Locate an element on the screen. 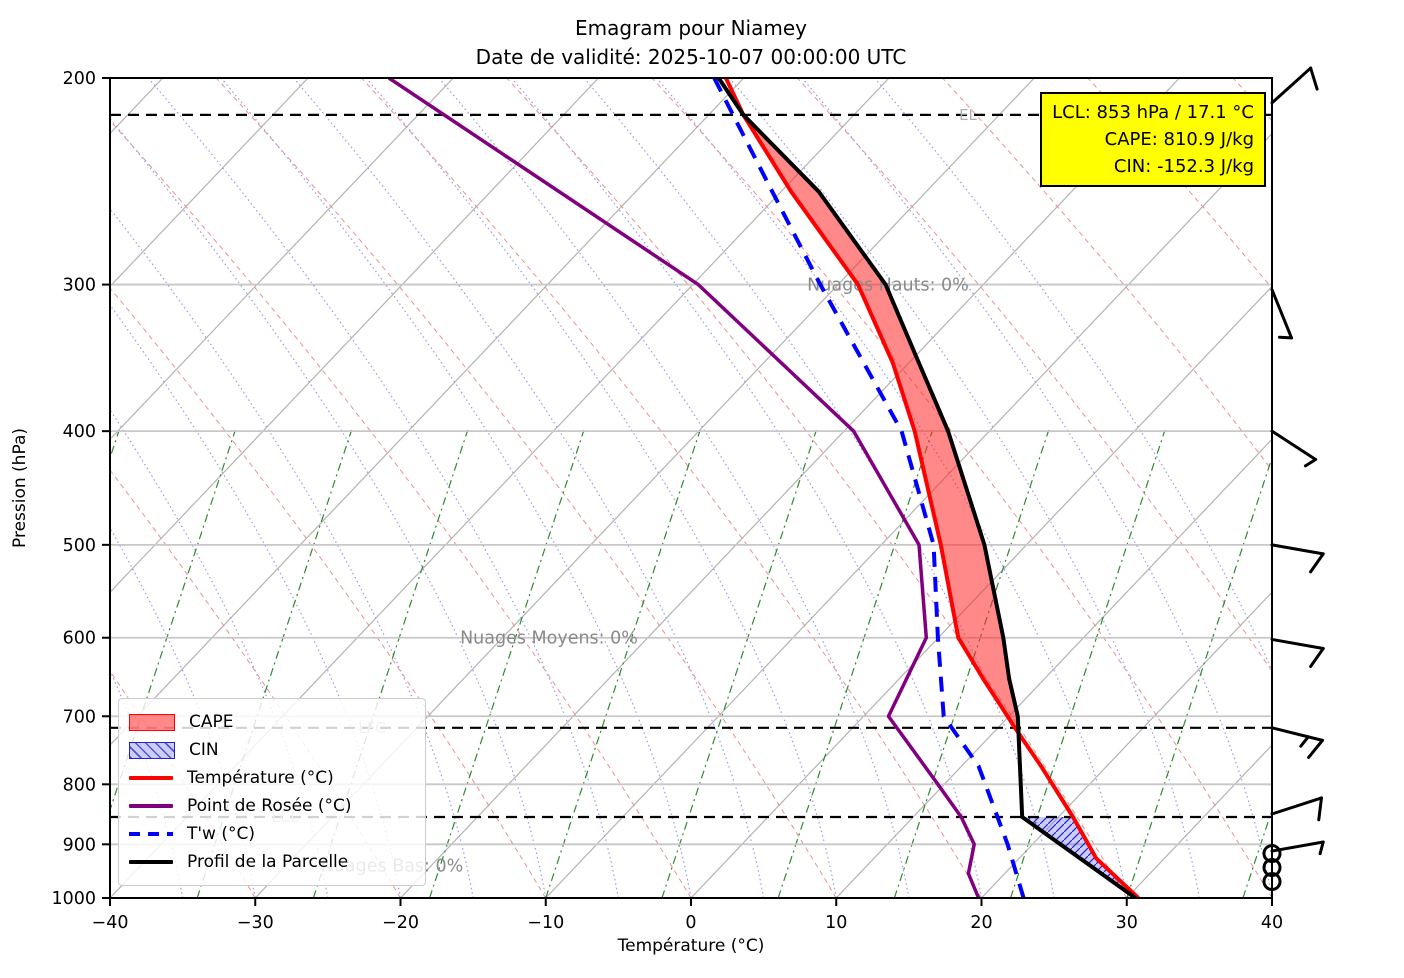 The height and width of the screenshot is (978, 1404). x-axis-label: Température (°C) is located at coordinates (691, 946).